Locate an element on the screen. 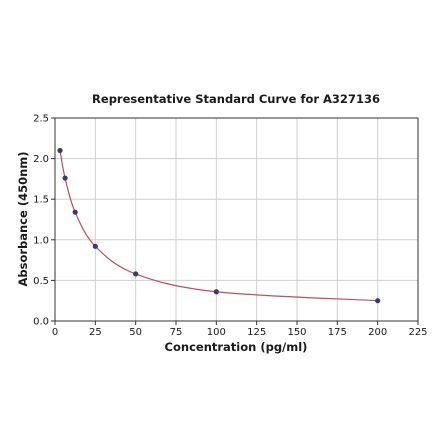 This screenshot has width=440, height=441. x-tick-label: 50 is located at coordinates (135, 332).